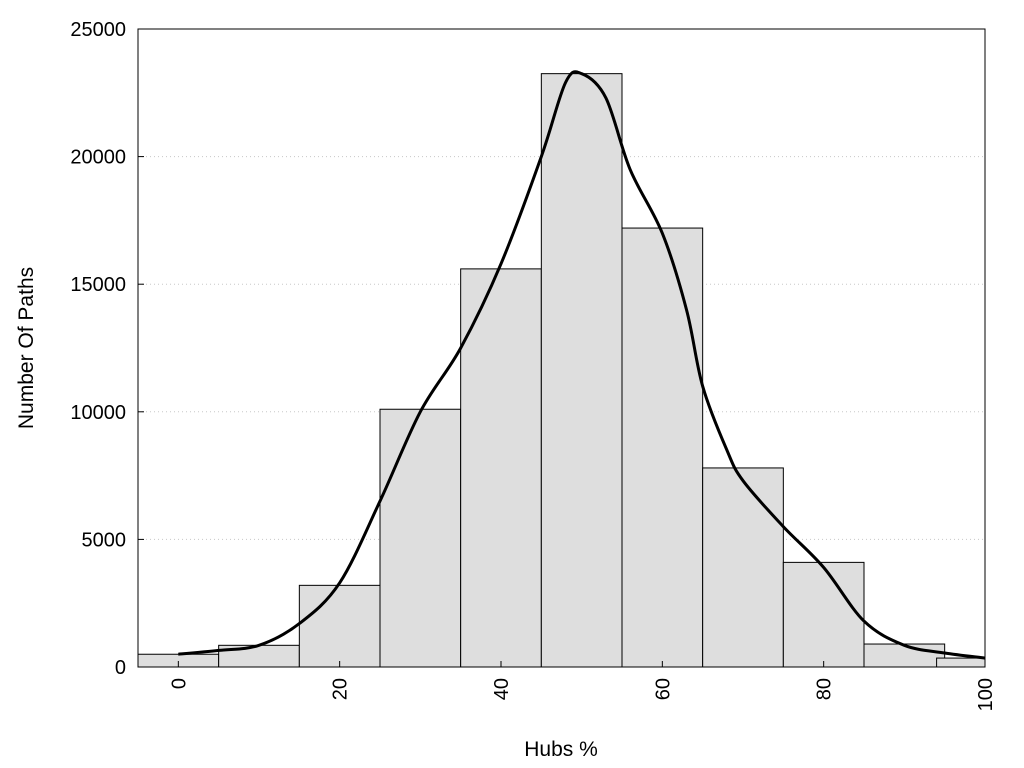 The height and width of the screenshot is (768, 1024). I want to click on y-axis-ticks: 0 5000 10000 15000 20000 25000, so click(107, 349).